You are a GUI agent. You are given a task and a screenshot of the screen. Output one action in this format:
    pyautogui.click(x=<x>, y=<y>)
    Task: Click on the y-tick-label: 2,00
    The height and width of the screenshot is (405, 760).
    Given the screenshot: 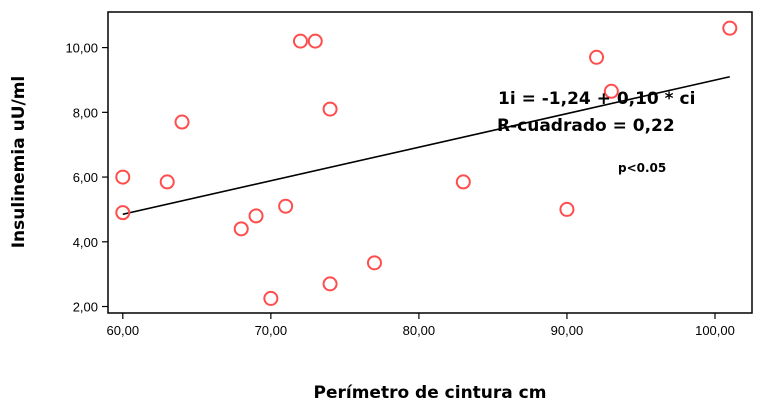 What is the action you would take?
    pyautogui.click(x=85, y=307)
    